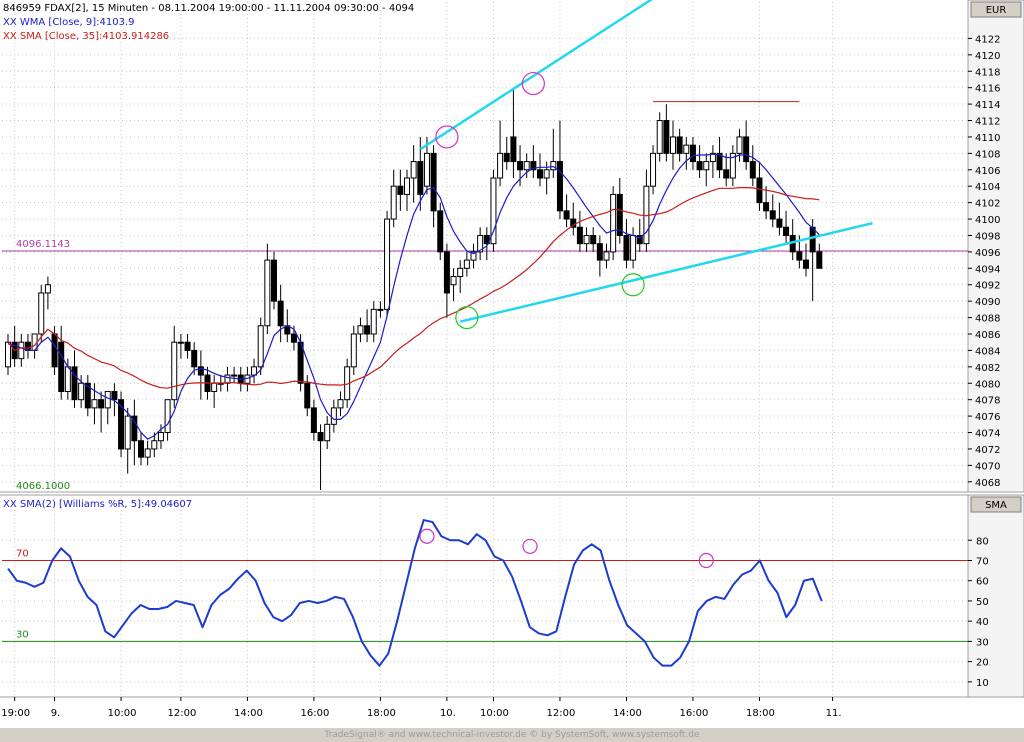  What do you see at coordinates (987, 122) in the screenshot?
I see `price-tick-label: 4112` at bounding box center [987, 122].